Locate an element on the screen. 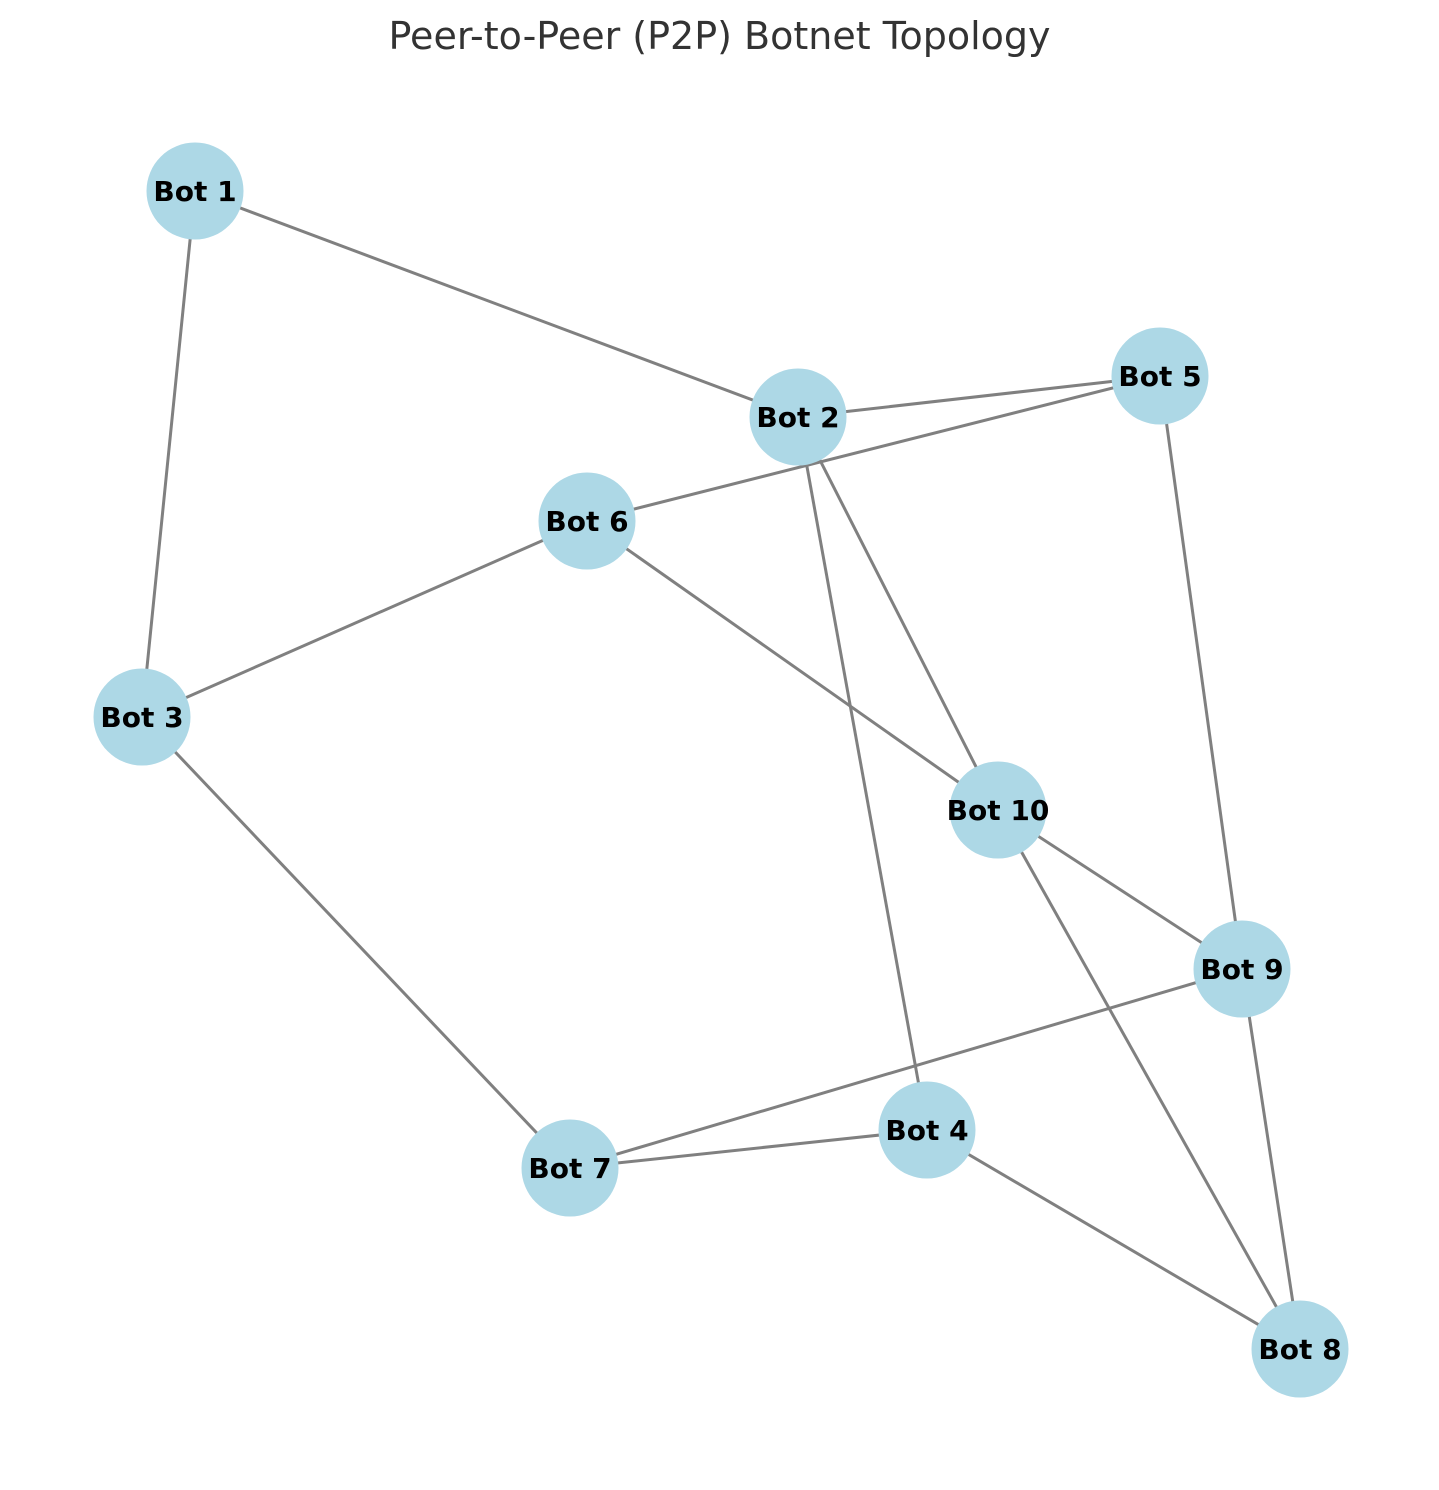 This screenshot has width=1439, height=1490. graph-edge-Bot6-Bot10 is located at coordinates (792, 665).